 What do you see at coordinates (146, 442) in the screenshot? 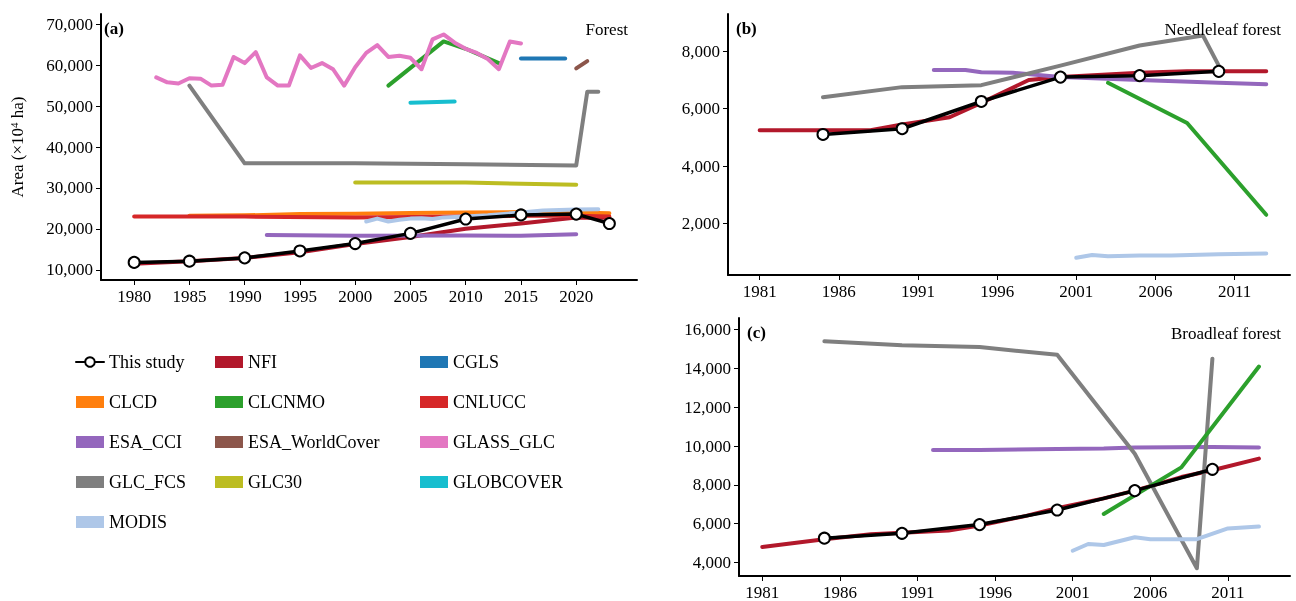
I see `legend-label: ESA_CCI` at bounding box center [146, 442].